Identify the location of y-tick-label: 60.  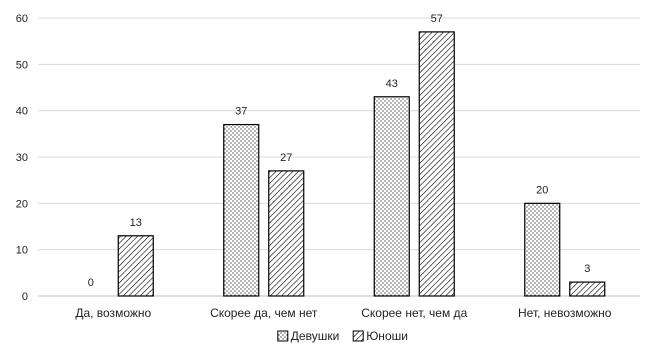
(22, 19).